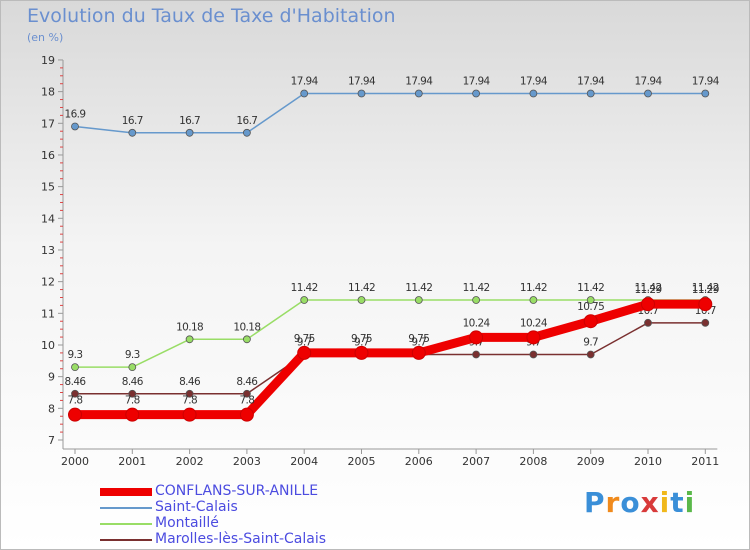 The width and height of the screenshot is (750, 550). What do you see at coordinates (533, 461) in the screenshot?
I see `x-tick-label: 2008` at bounding box center [533, 461].